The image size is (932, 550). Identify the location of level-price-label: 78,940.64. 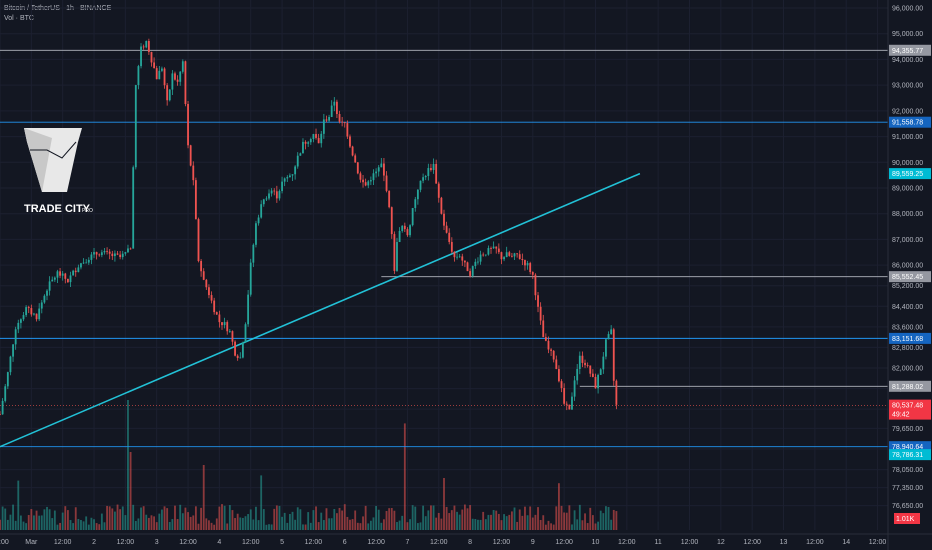
(907, 447).